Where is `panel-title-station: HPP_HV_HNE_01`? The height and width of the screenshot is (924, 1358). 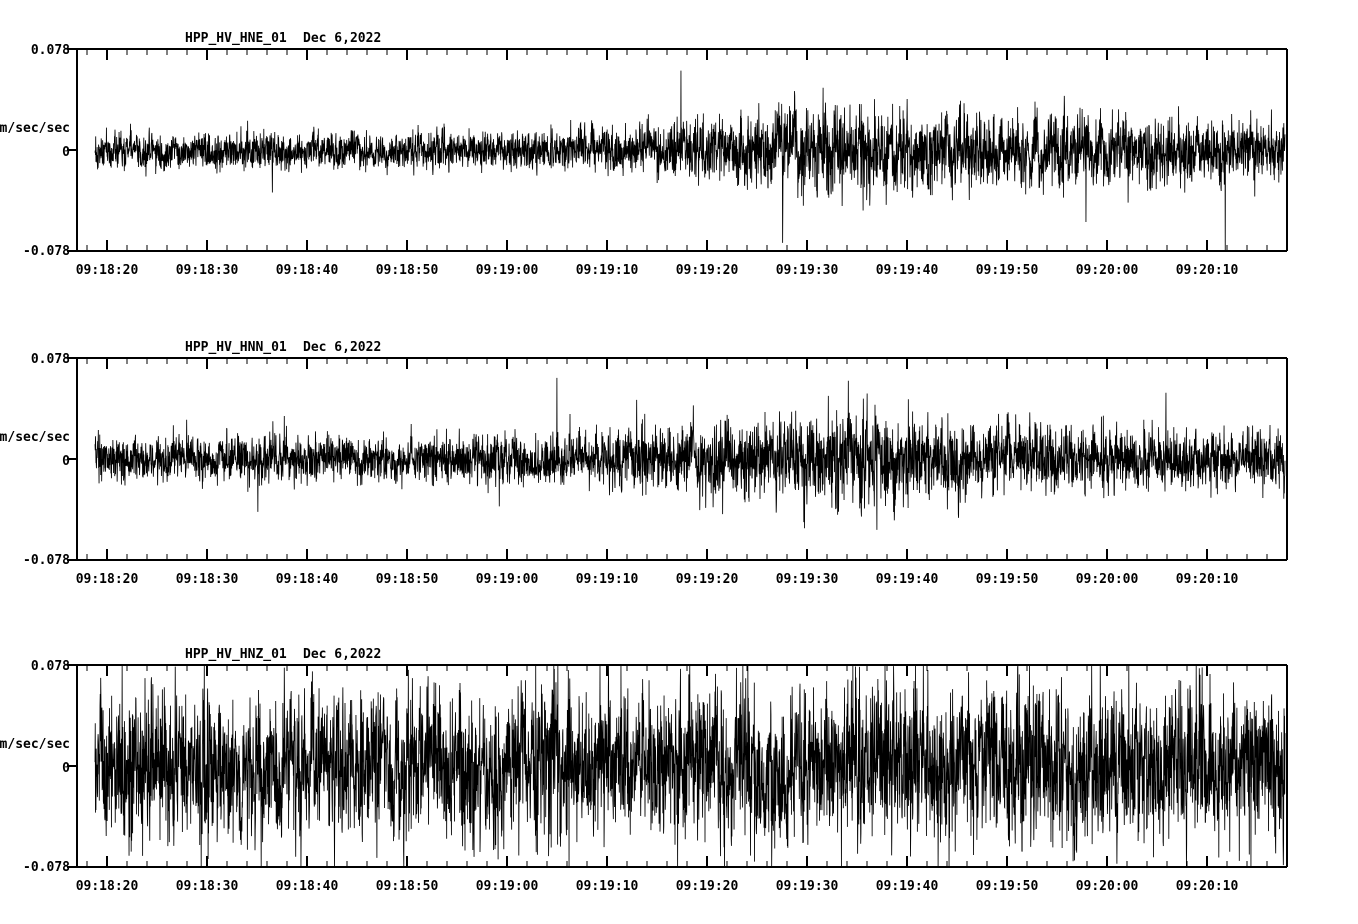
panel-title-station: HPP_HV_HNE_01 is located at coordinates (236, 38).